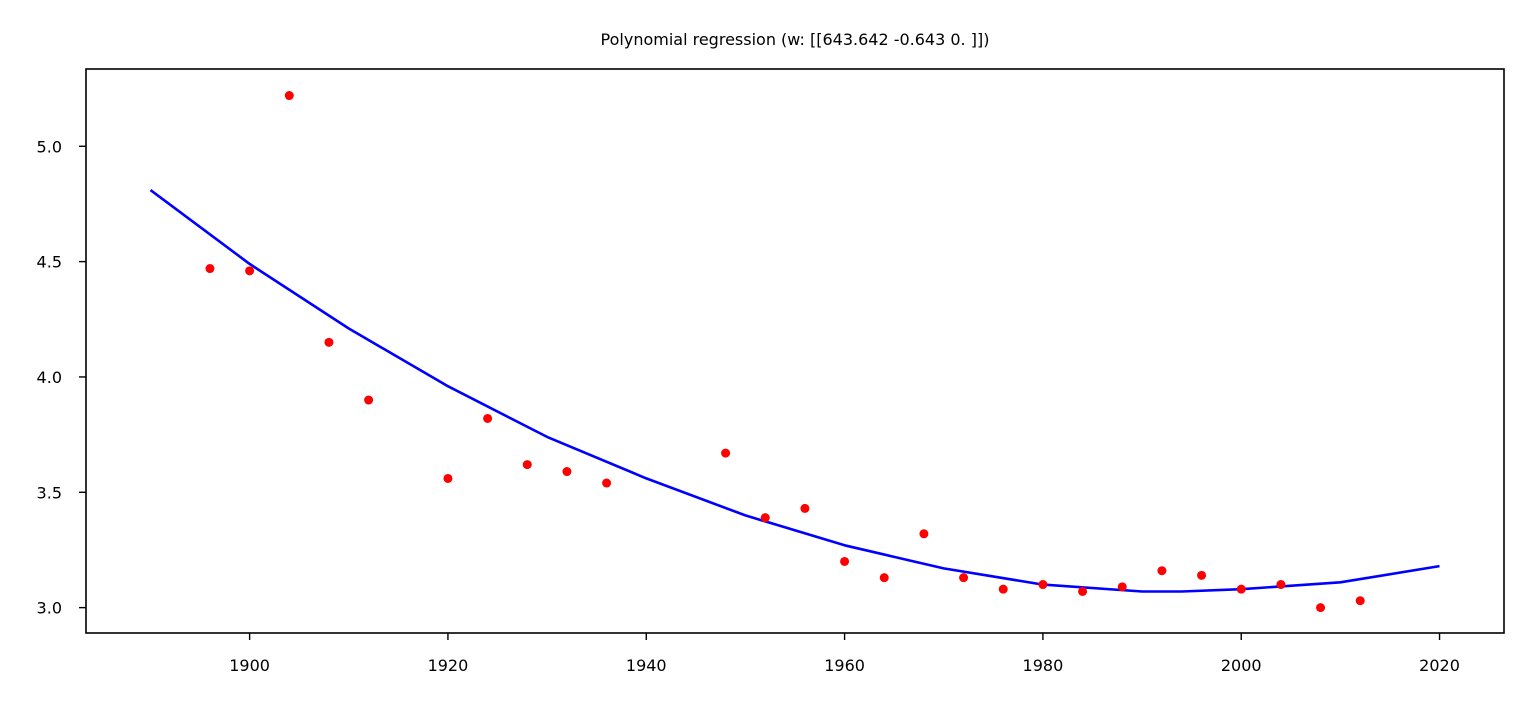 The height and width of the screenshot is (706, 1534). Describe the element at coordinates (49, 146) in the screenshot. I see `y-tick-label: 5.0` at that location.